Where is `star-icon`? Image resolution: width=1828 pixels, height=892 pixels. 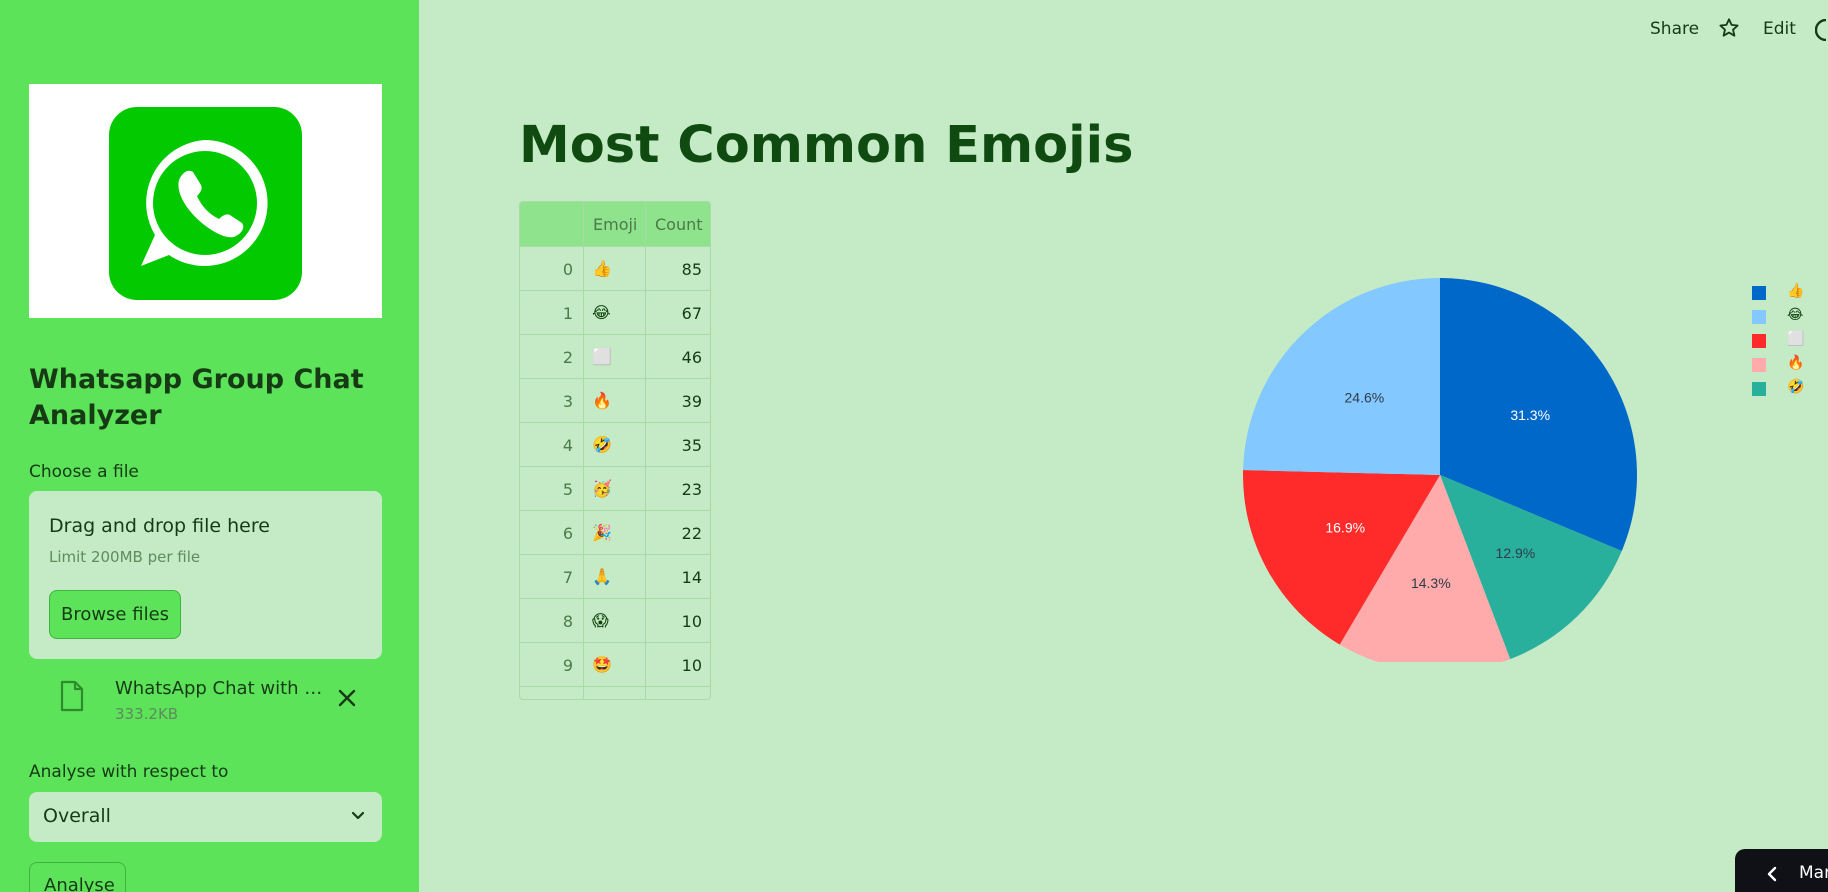 star-icon is located at coordinates (1729, 30).